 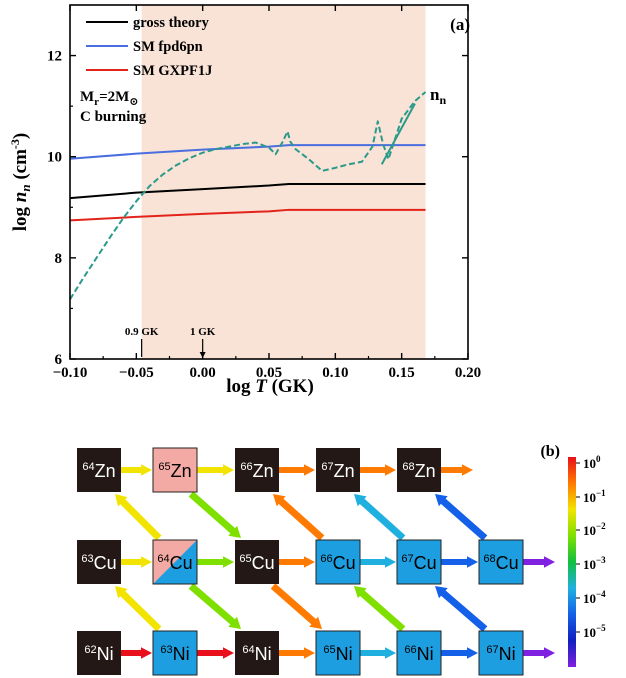 What do you see at coordinates (338, 562) in the screenshot?
I see `nucleus-66Cu: 66Cu` at bounding box center [338, 562].